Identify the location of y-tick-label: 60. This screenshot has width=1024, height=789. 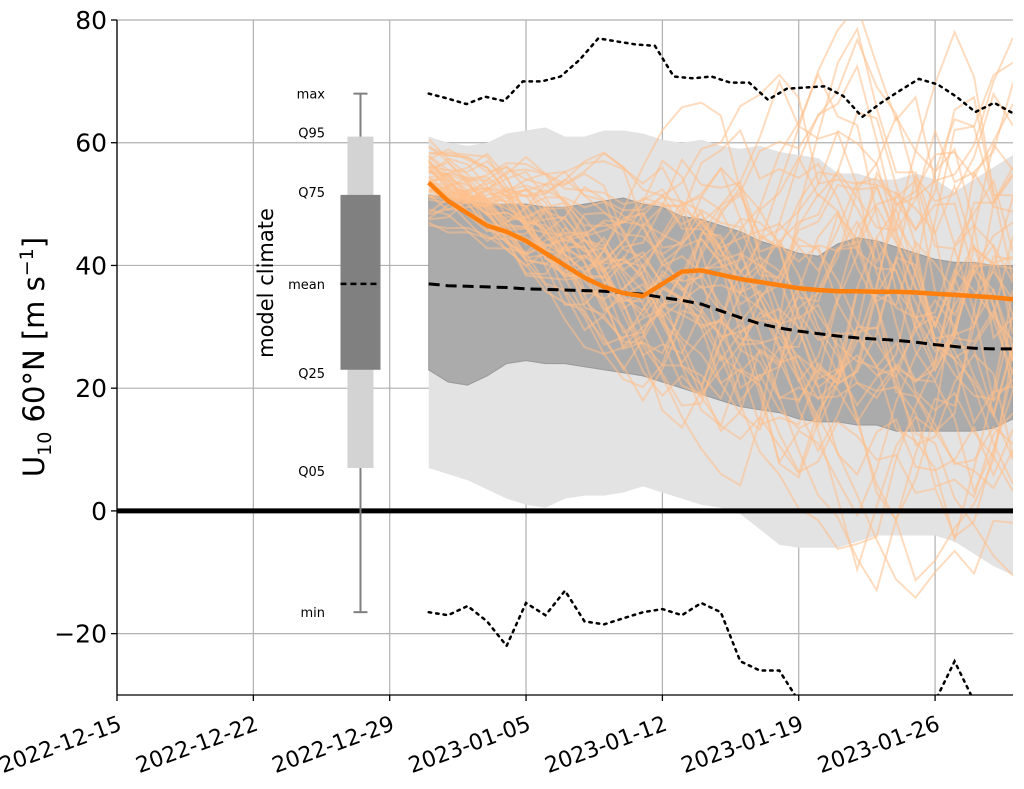
(91, 143).